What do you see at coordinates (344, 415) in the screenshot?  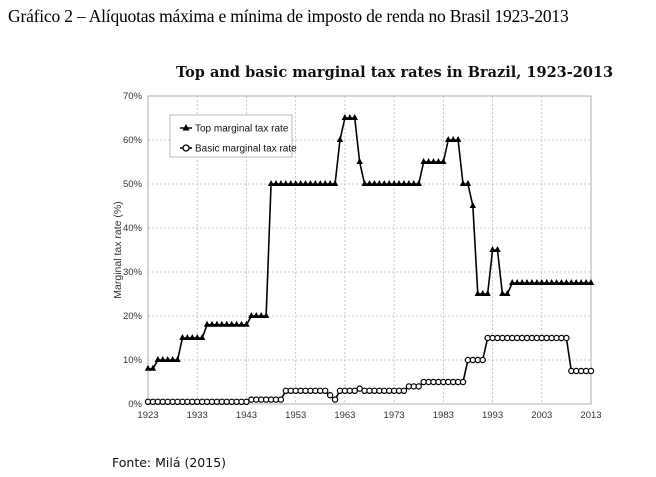 I see `x-tick-label: 1963` at bounding box center [344, 415].